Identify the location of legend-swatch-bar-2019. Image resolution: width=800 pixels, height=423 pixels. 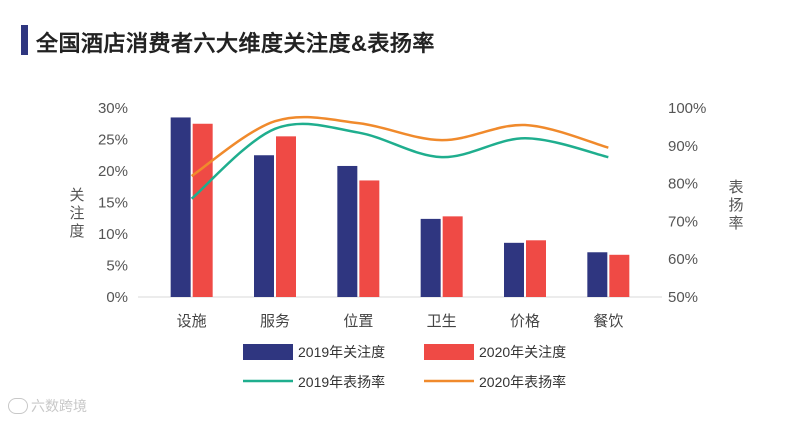
(268, 352).